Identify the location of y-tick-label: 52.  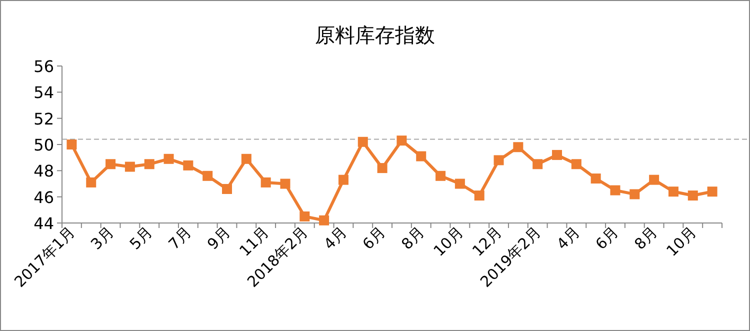
(44, 118).